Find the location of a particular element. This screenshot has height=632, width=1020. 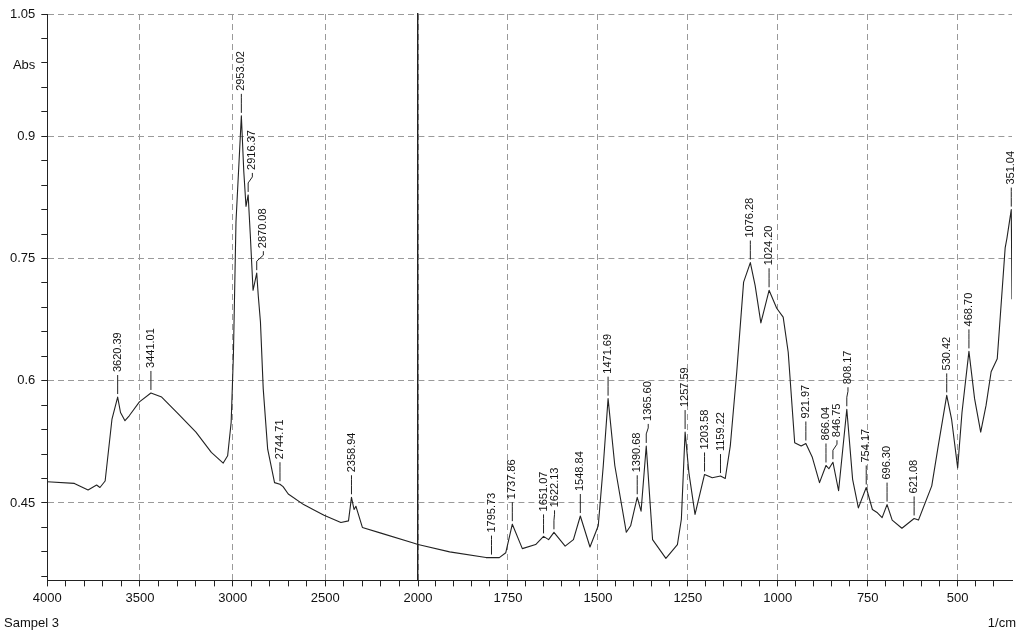

annotation: 3441.01 is located at coordinates (149, 348).